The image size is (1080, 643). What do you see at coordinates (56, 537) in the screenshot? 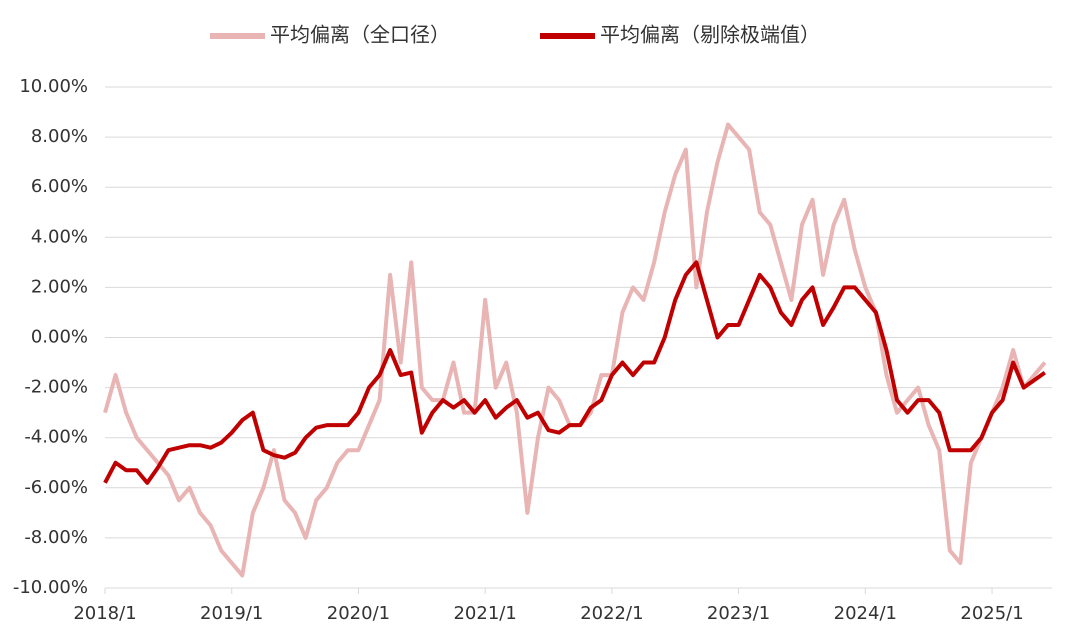
I see `y-tick-label: -8.00%` at bounding box center [56, 537].